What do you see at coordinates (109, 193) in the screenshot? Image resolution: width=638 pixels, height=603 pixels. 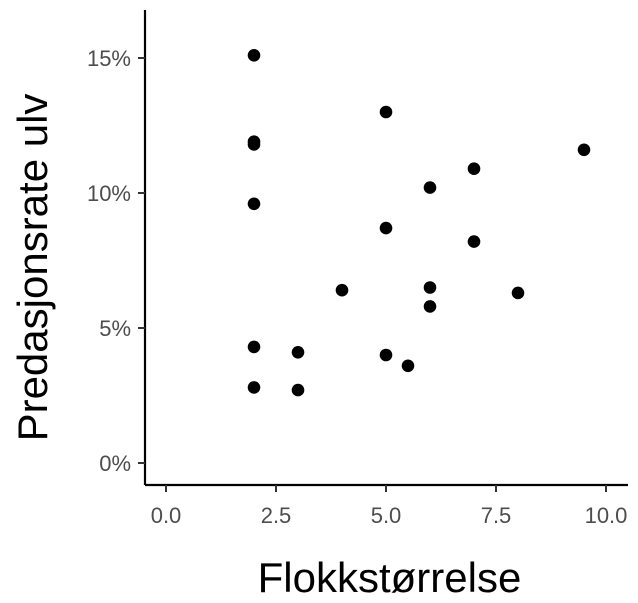 I see `y-tick-label: 10%` at bounding box center [109, 193].